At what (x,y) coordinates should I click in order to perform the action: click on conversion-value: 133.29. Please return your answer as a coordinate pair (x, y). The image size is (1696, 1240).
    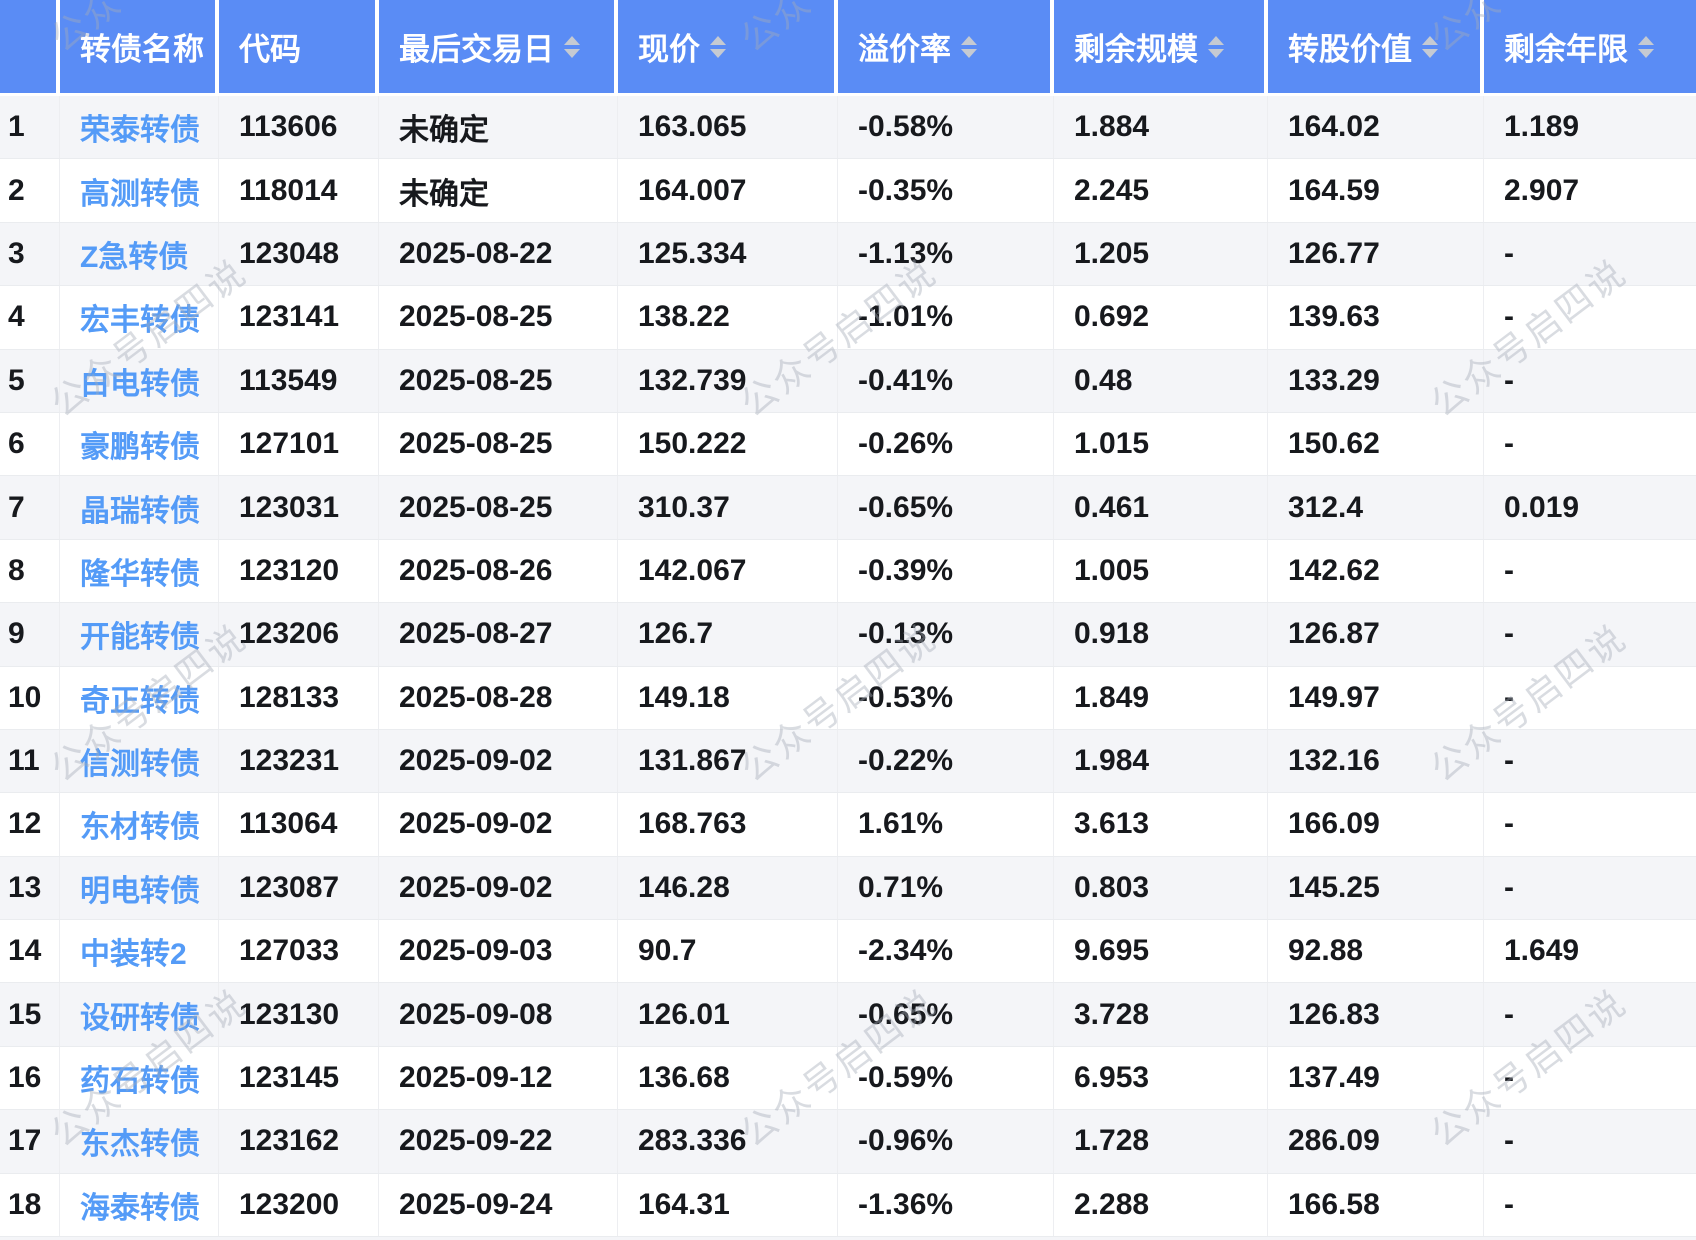
    Looking at the image, I should click on (1376, 380).